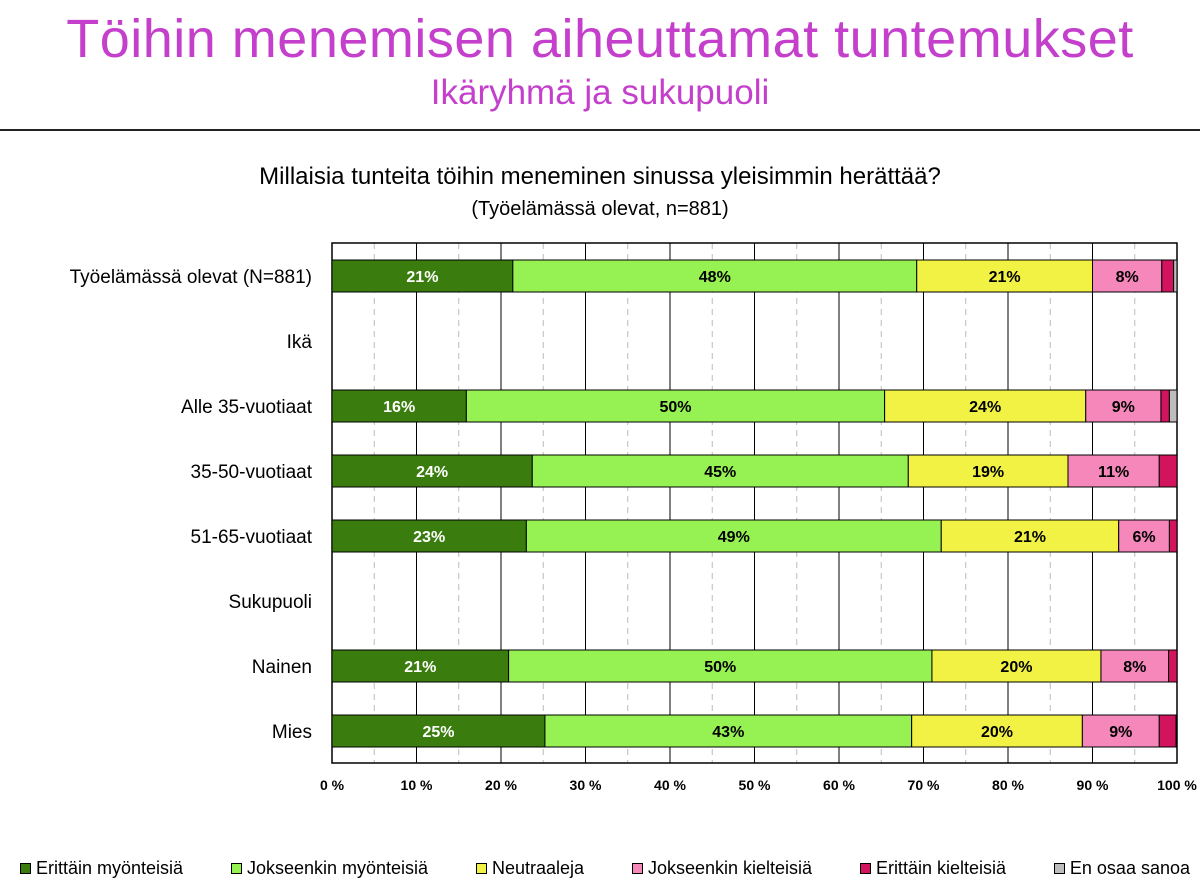  I want to click on category-label: Sukupuoli, so click(270, 602).